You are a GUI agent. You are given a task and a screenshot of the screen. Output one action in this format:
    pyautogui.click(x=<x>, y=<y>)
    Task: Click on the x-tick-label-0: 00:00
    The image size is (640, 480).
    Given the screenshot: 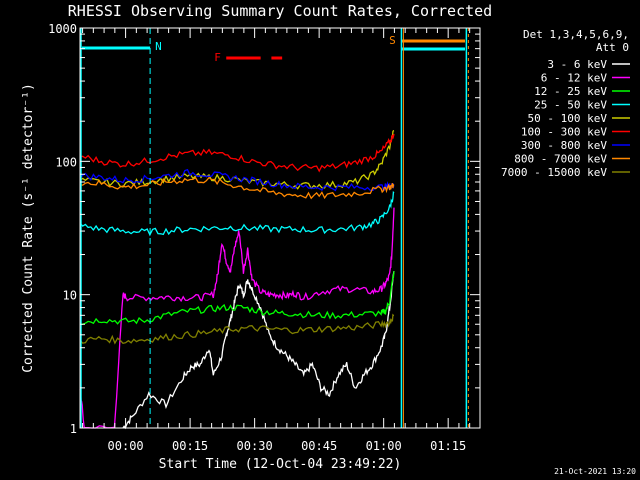 What is the action you would take?
    pyautogui.click(x=126, y=446)
    